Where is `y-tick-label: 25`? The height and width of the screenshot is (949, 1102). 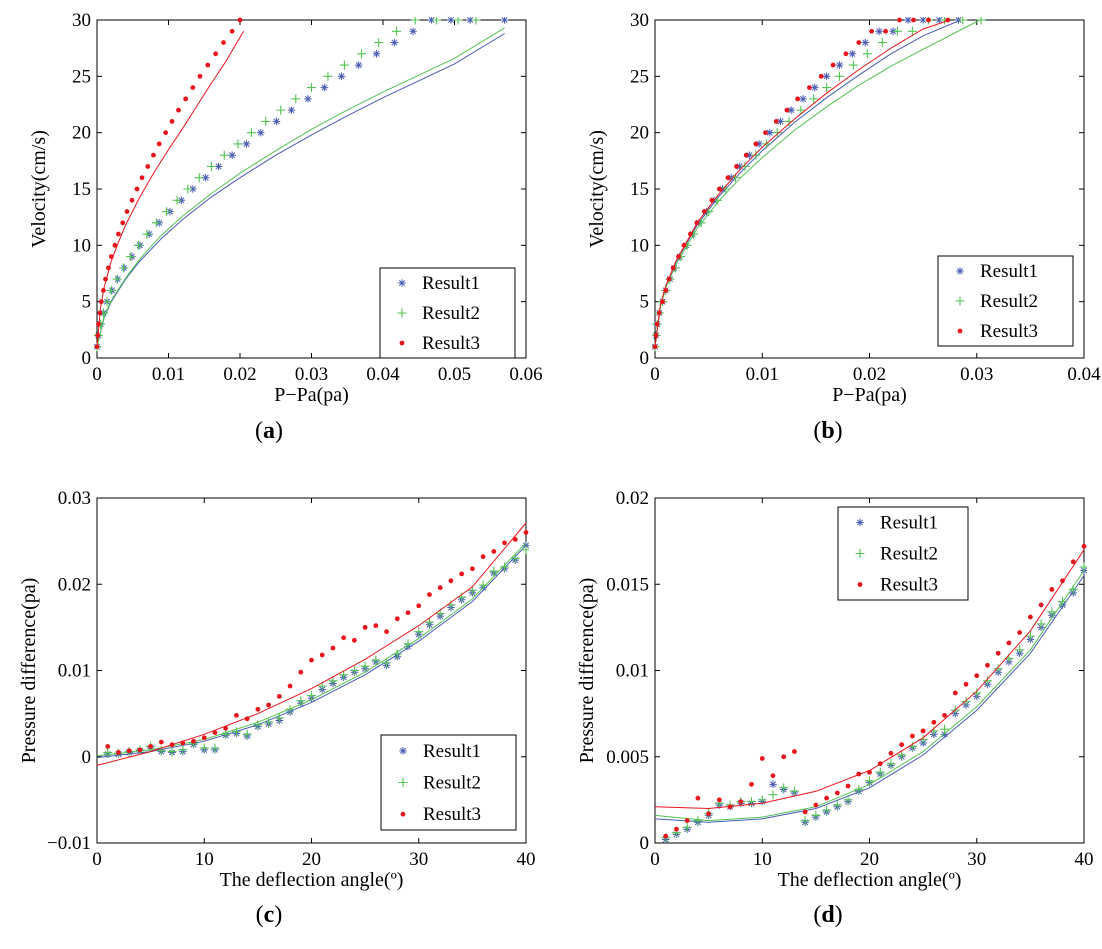 y-tick-label: 25 is located at coordinates (81, 76).